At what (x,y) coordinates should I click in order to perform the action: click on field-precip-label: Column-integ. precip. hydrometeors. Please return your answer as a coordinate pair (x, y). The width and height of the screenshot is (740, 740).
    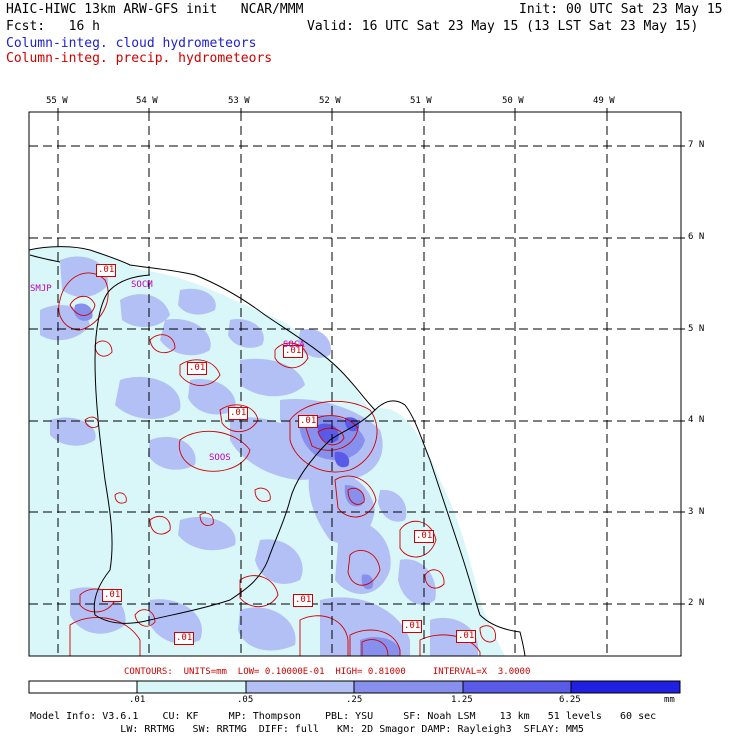
    Looking at the image, I should click on (139, 58).